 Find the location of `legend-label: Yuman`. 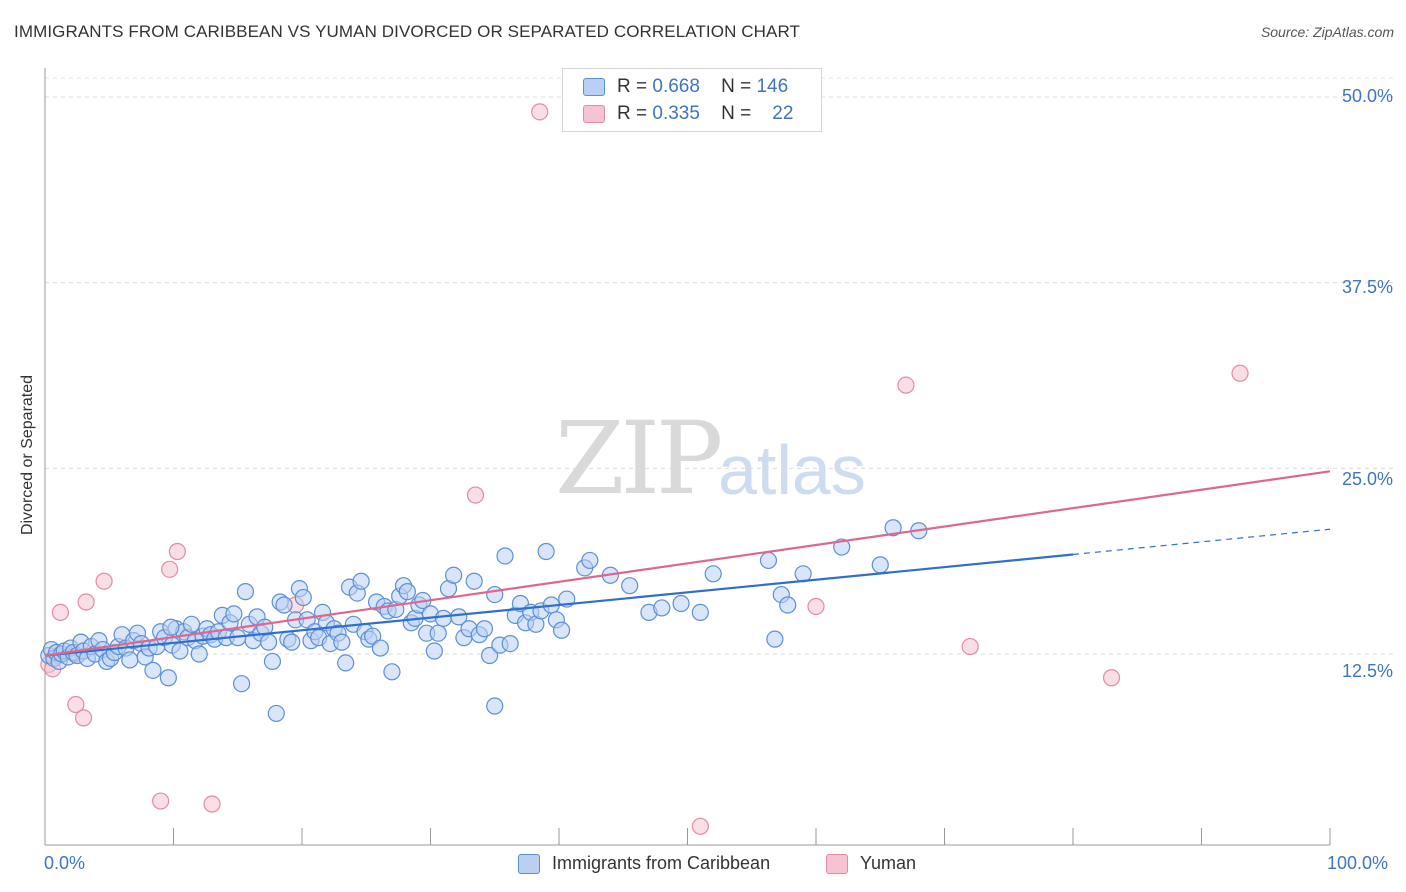

legend-label: Yuman is located at coordinates (888, 863).